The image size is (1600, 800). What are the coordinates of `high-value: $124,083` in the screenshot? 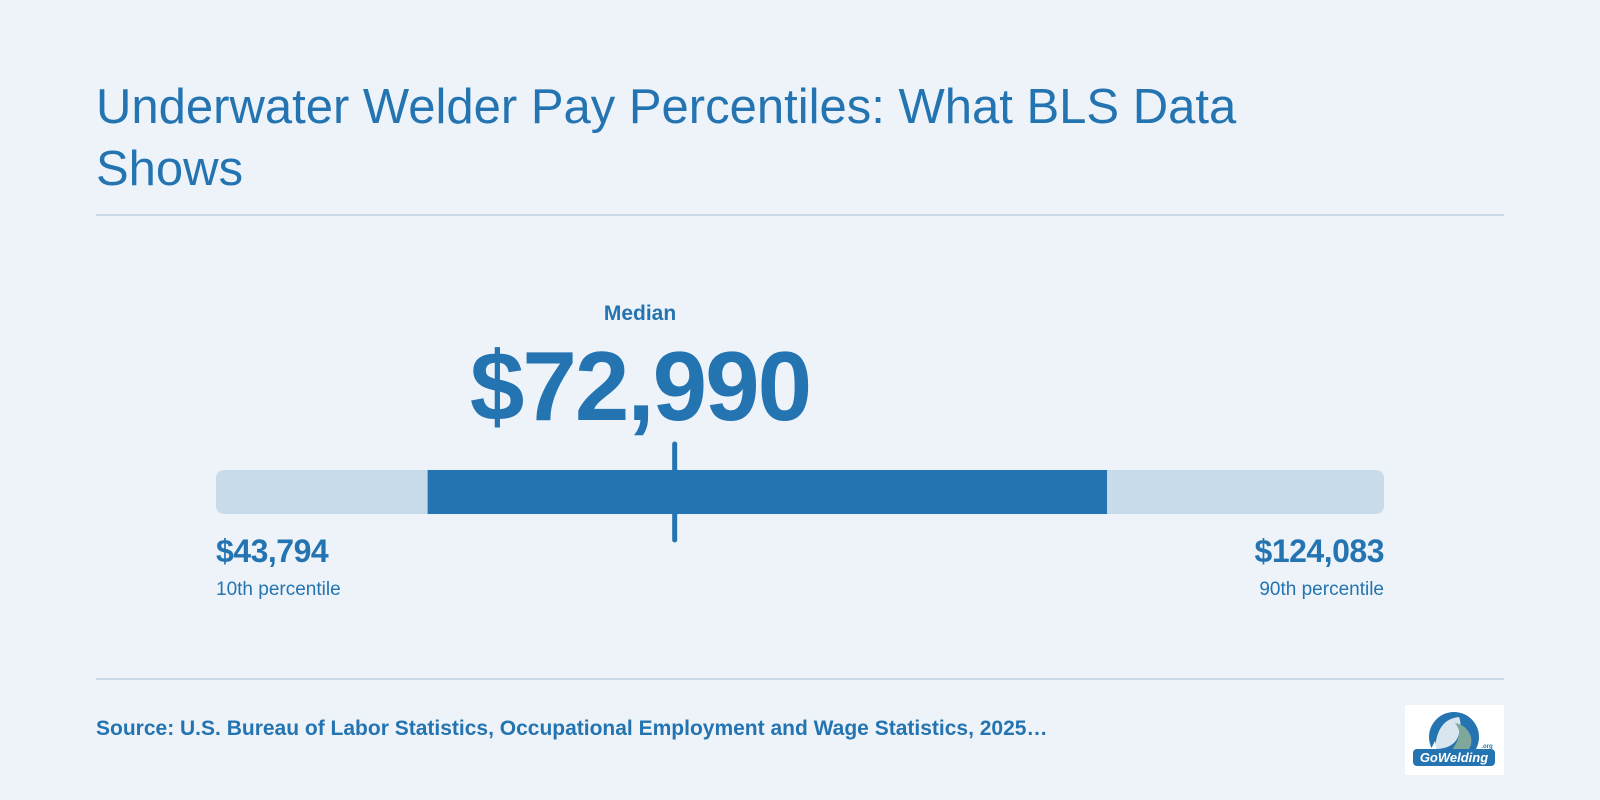 It's located at (1319, 551).